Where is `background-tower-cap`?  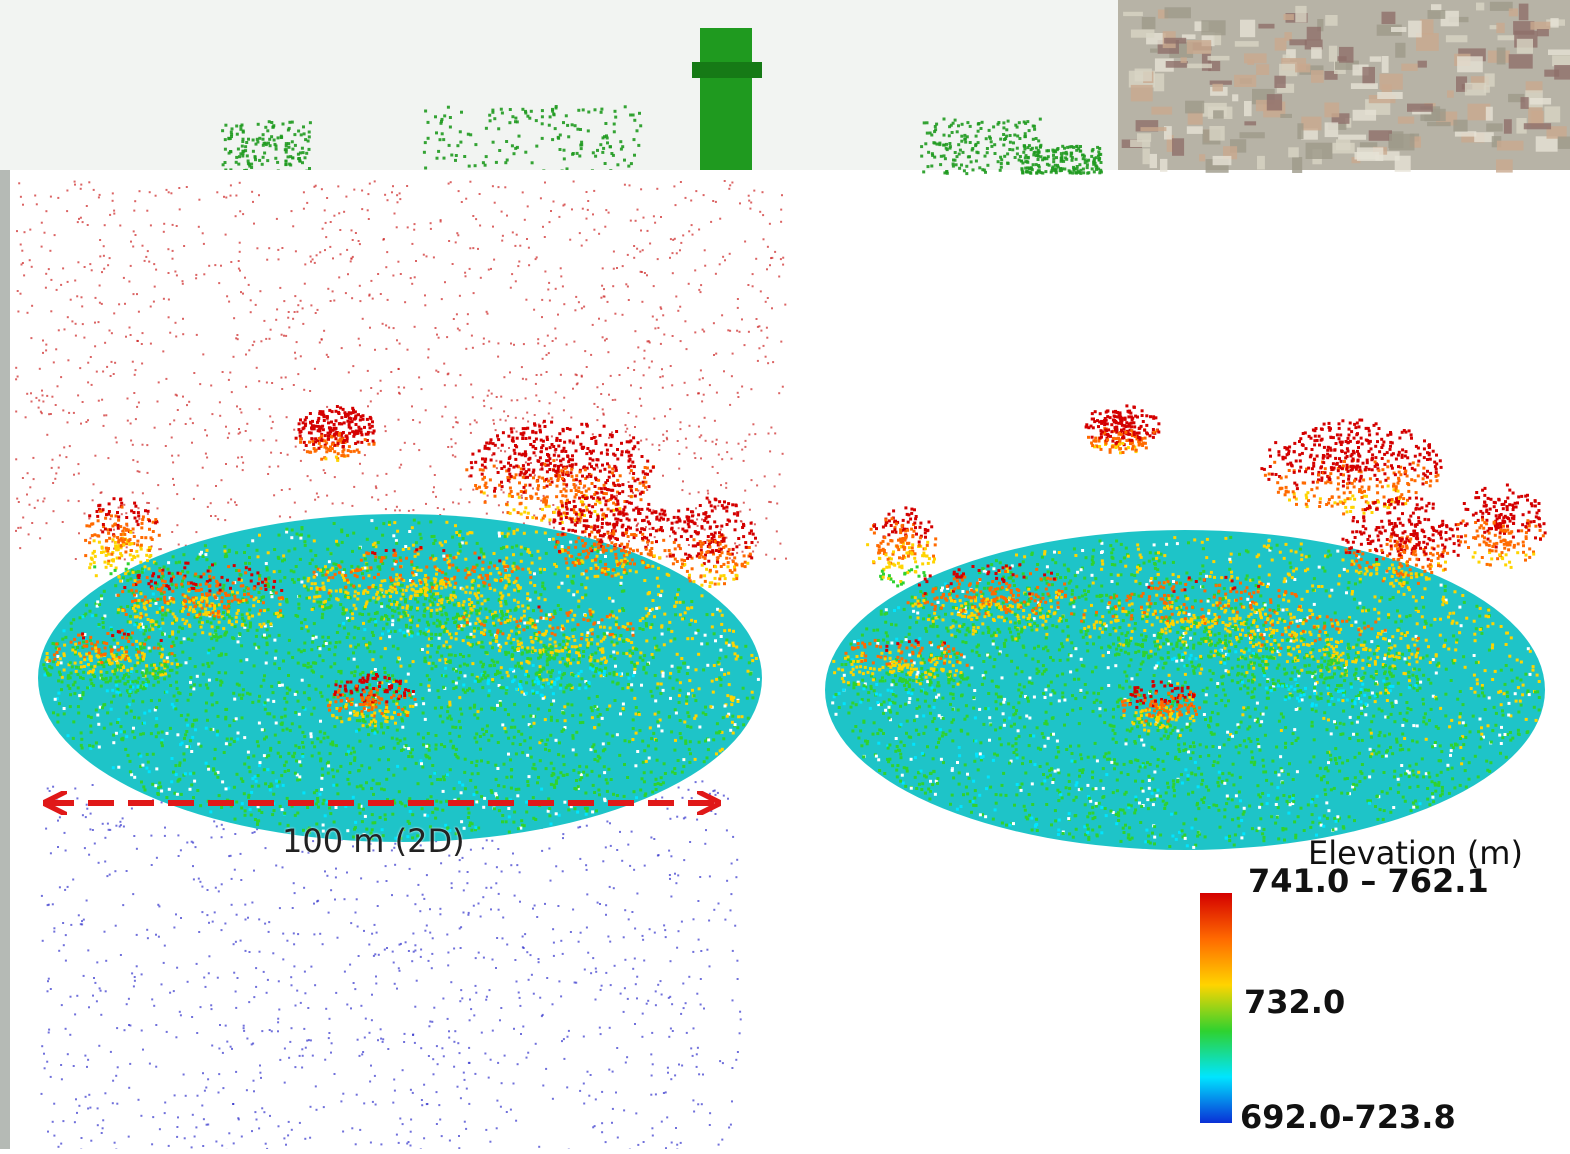 background-tower-cap is located at coordinates (727, 70).